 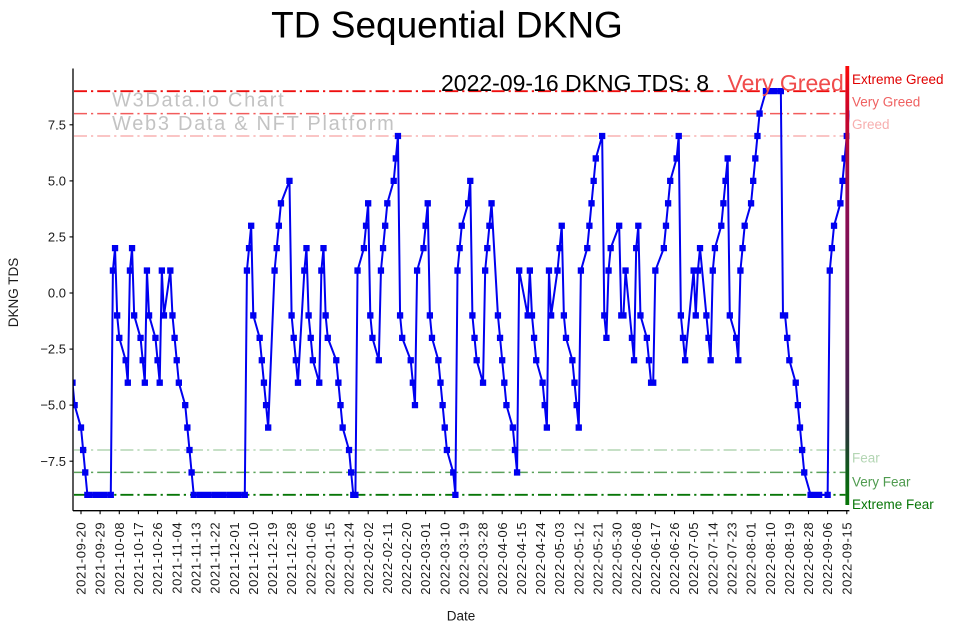 I want to click on svg-text: 2022-05-03, so click(x=559, y=558).